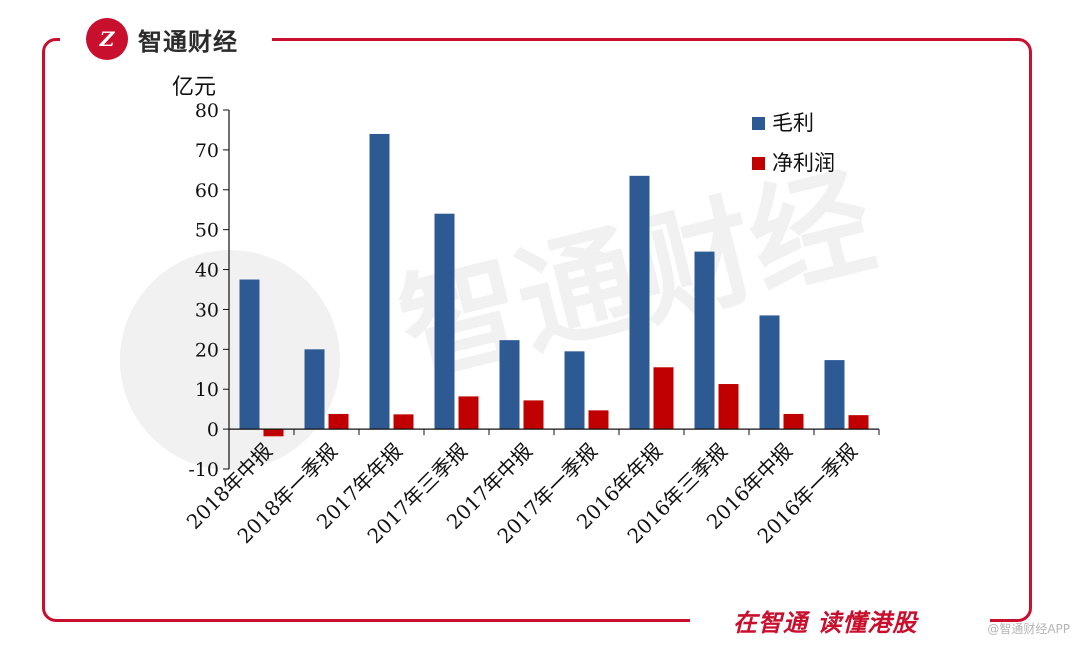 The width and height of the screenshot is (1080, 647). Describe the element at coordinates (207, 271) in the screenshot. I see `y-tick-label: 40` at that location.